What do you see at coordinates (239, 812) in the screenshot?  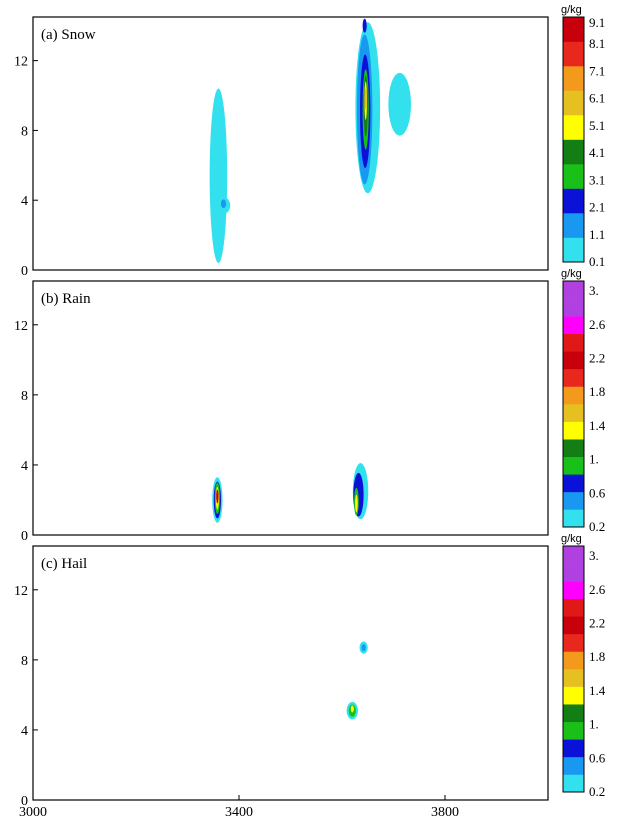 I see `x-tick-label-3400: 3400` at bounding box center [239, 812].